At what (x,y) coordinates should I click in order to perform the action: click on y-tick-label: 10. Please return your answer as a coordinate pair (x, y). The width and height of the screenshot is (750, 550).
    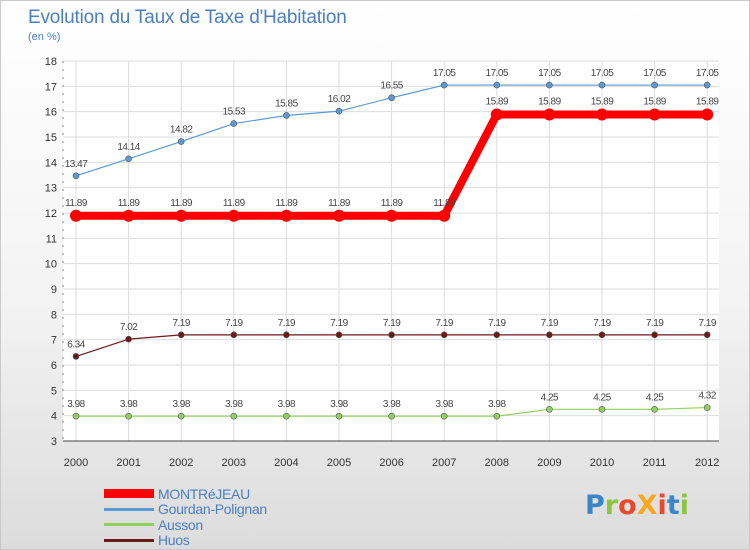
    Looking at the image, I should click on (51, 265).